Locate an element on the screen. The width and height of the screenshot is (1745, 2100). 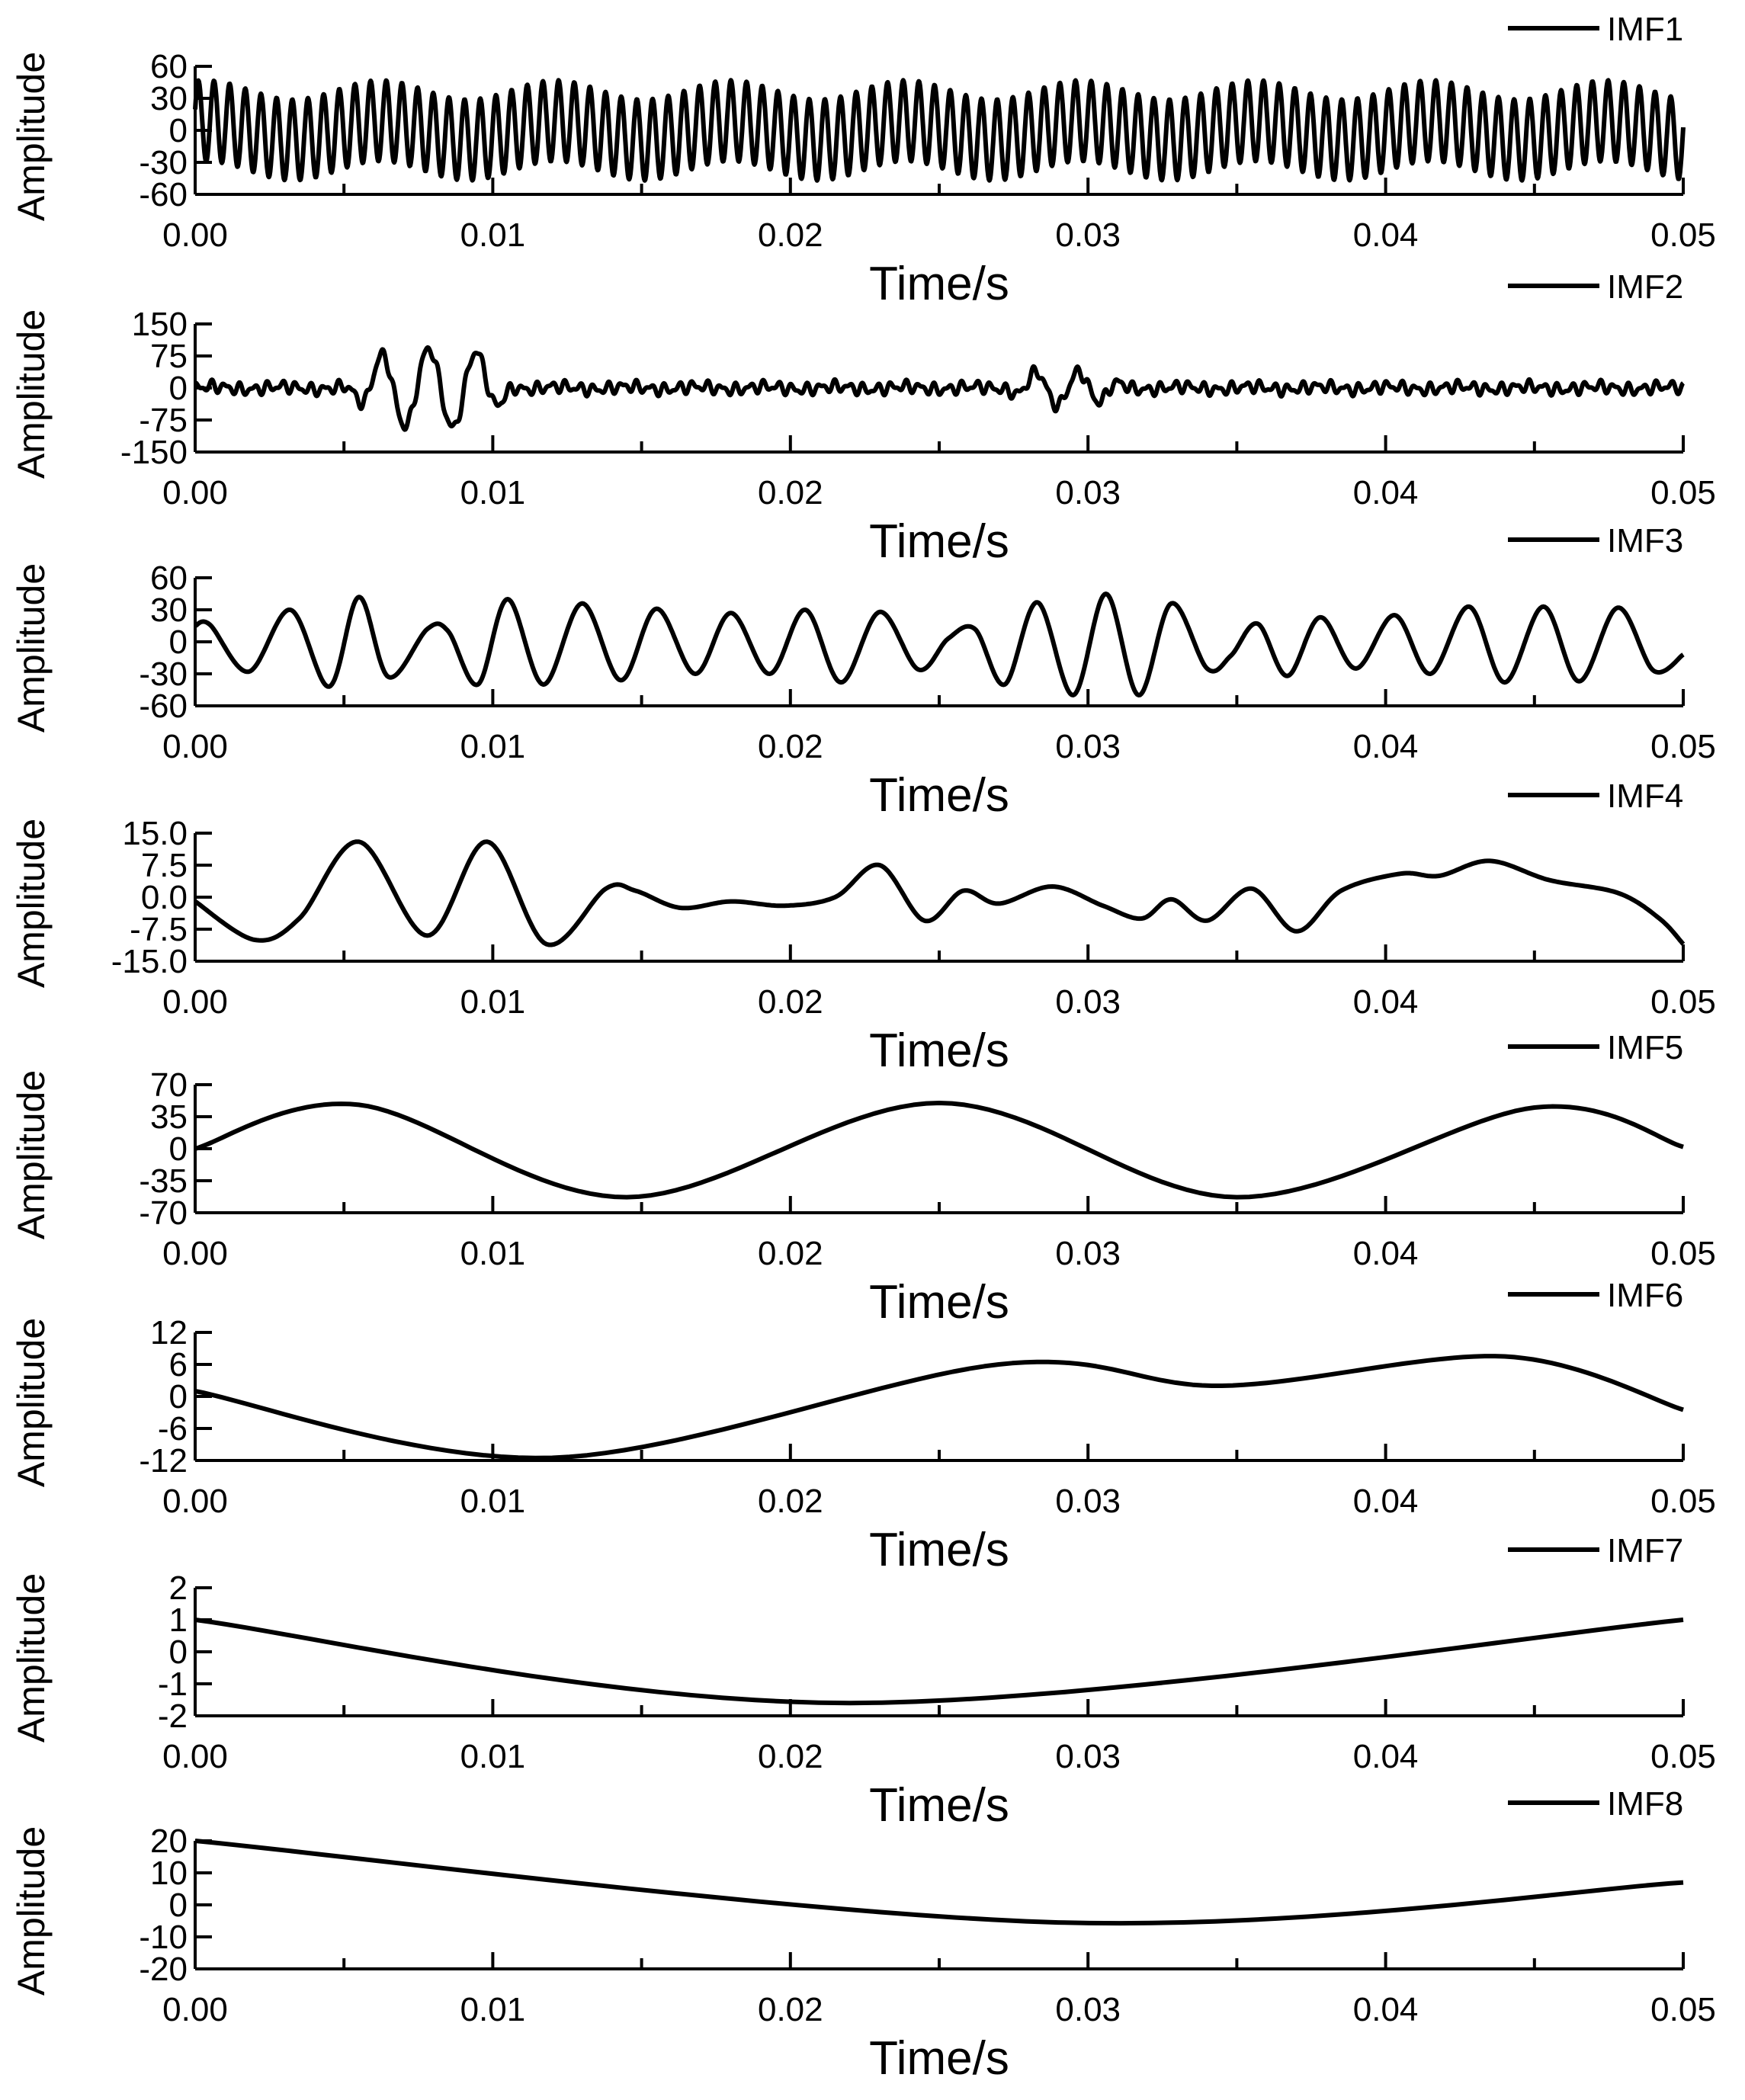
y-tick-label: 20 is located at coordinates (169, 1841).